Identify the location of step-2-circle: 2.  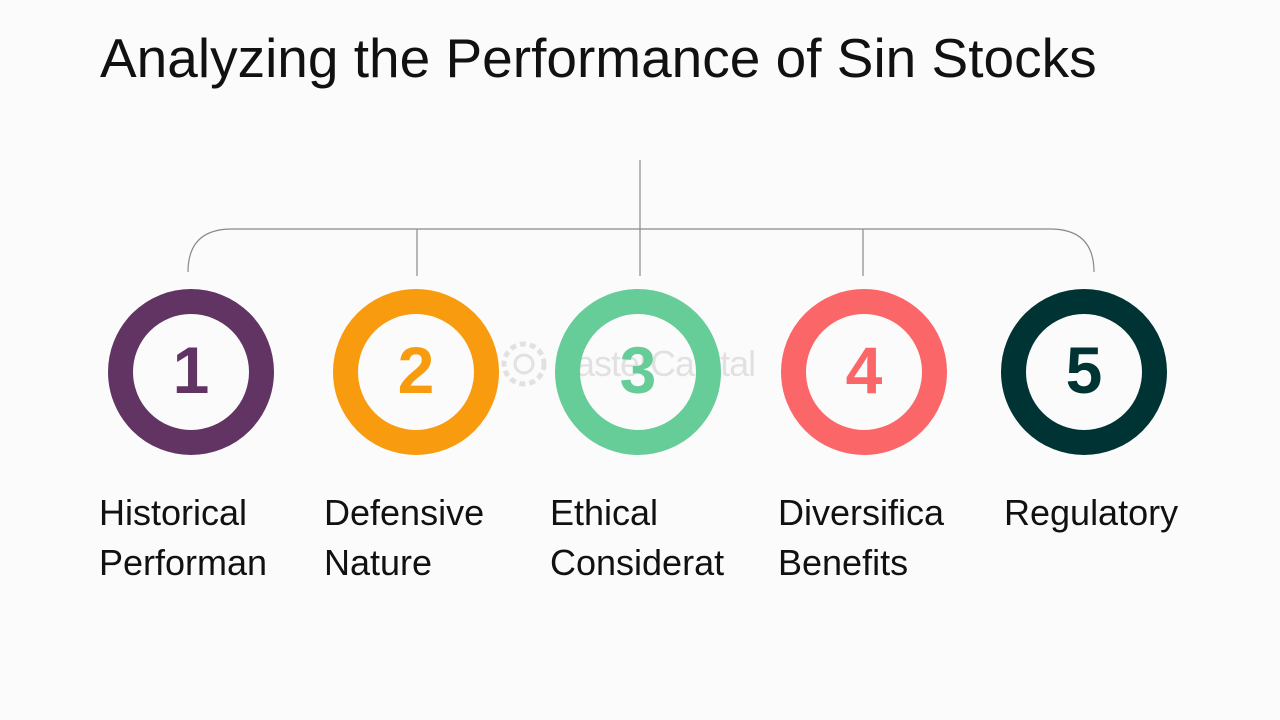
(416, 372).